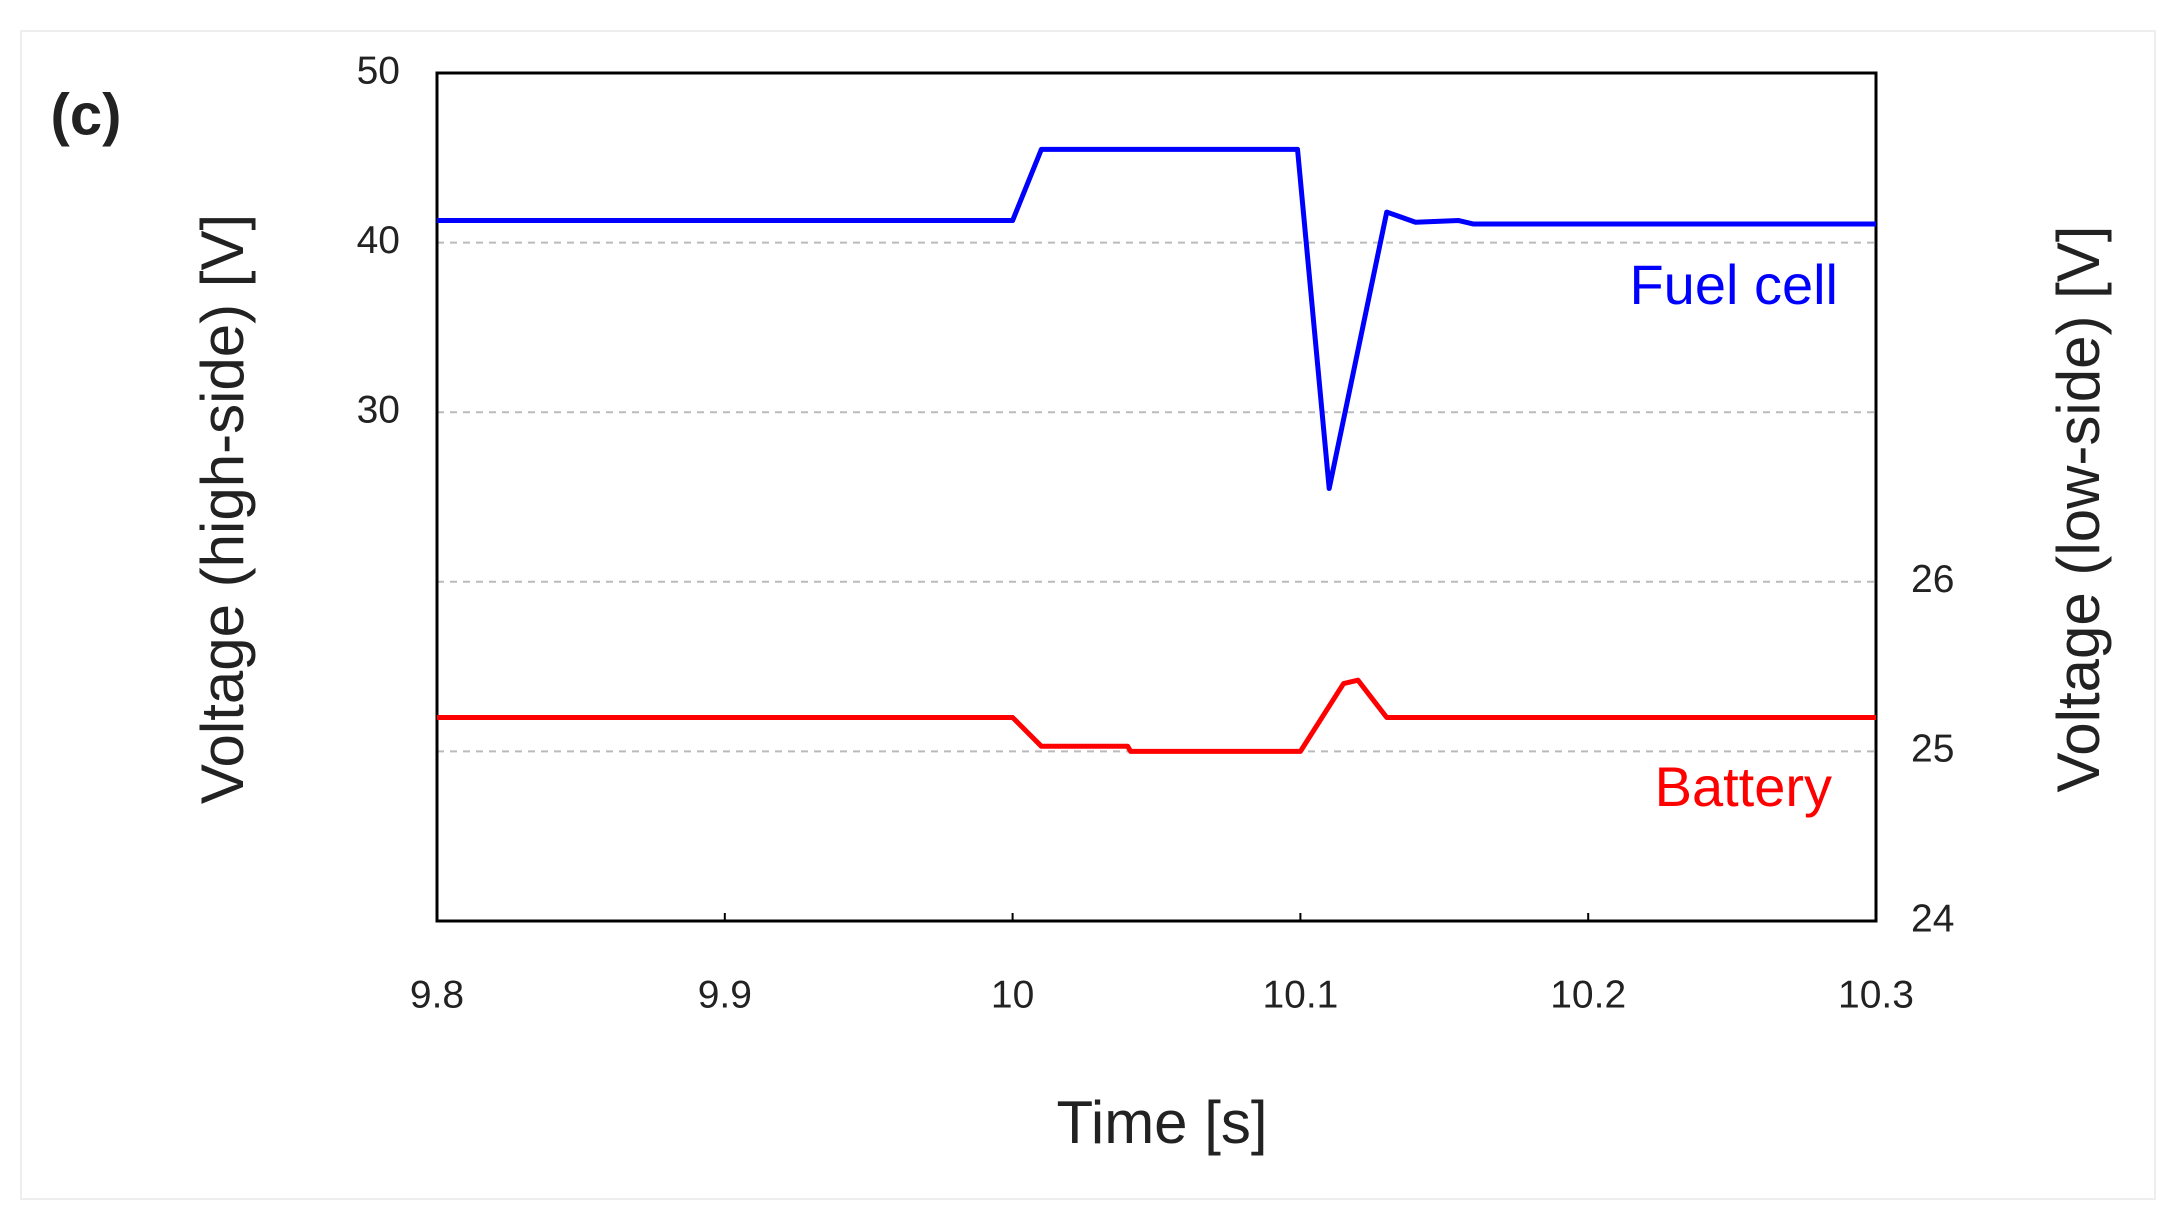 Image resolution: width=2176 pixels, height=1224 pixels. I want to click on y2-tick-label: 26, so click(1932, 579).